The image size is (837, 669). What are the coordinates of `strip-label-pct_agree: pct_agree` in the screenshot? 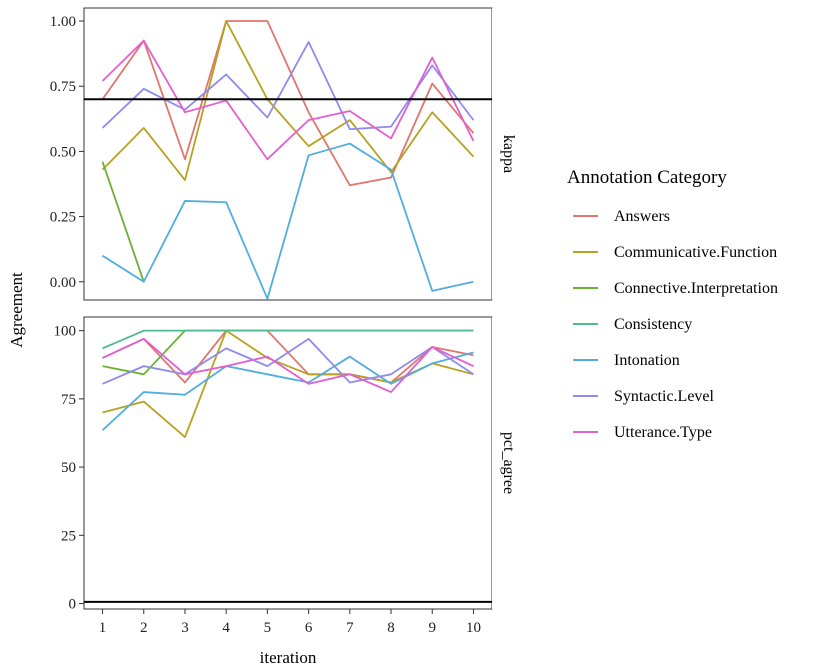 It's located at (508, 463).